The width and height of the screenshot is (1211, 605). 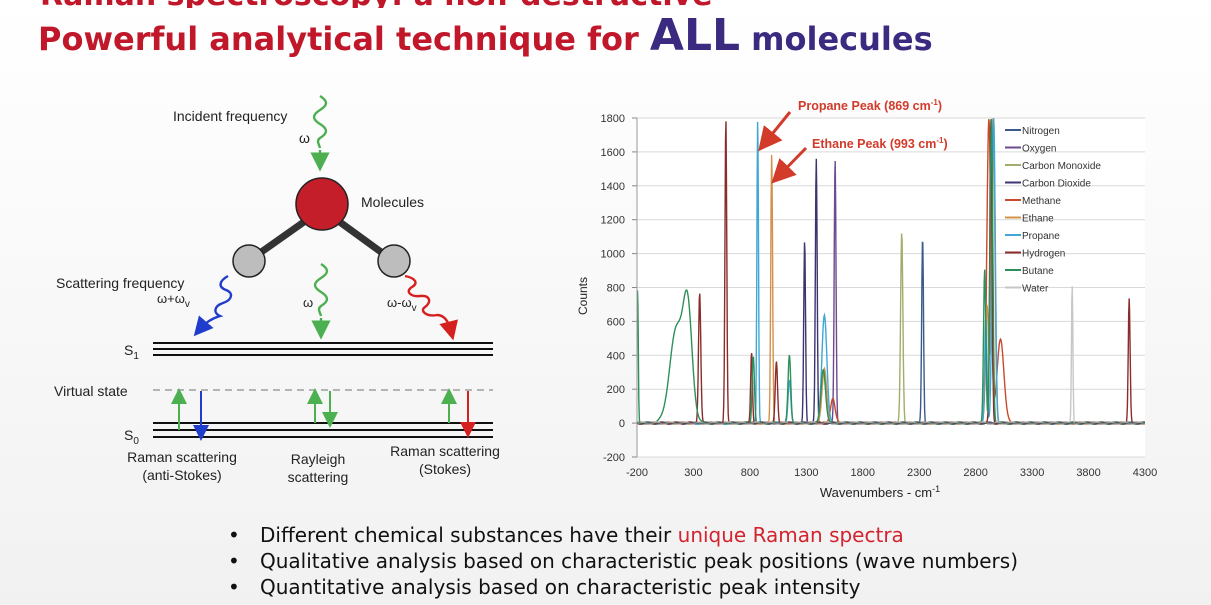 I want to click on x-tick-label: 800, so click(x=750, y=473).